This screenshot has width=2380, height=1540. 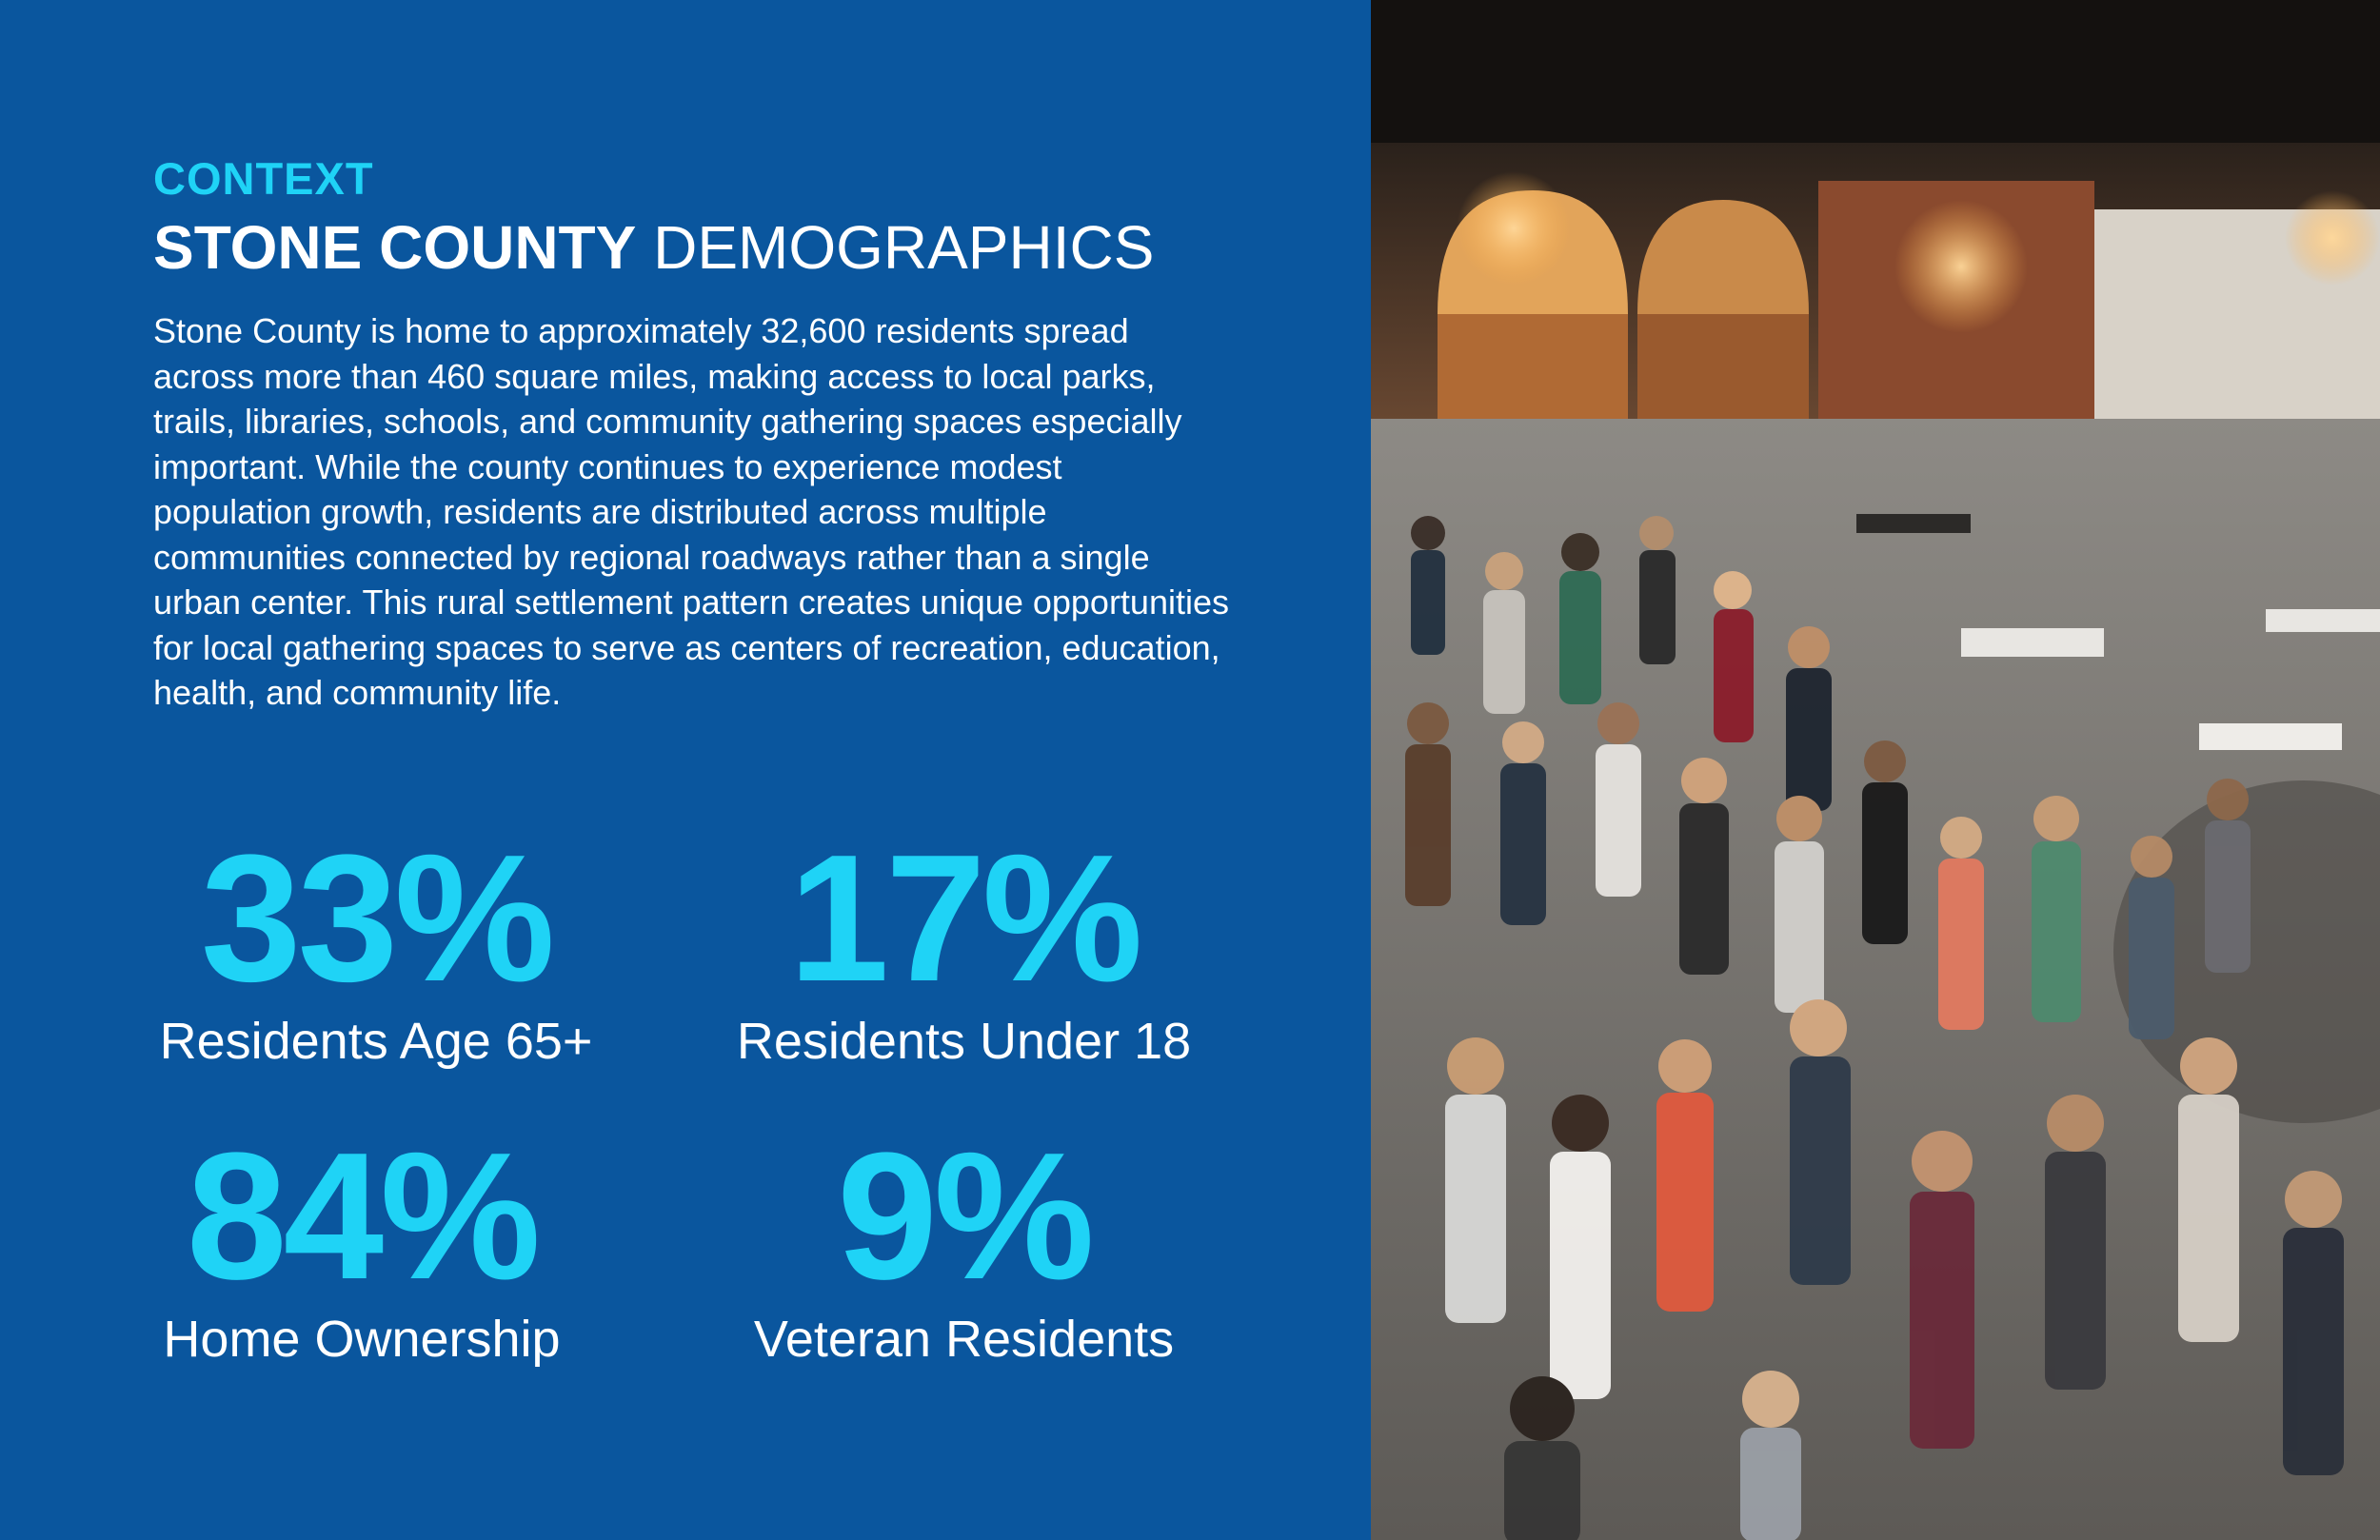 I want to click on stat-value: 9%, so click(x=966, y=1216).